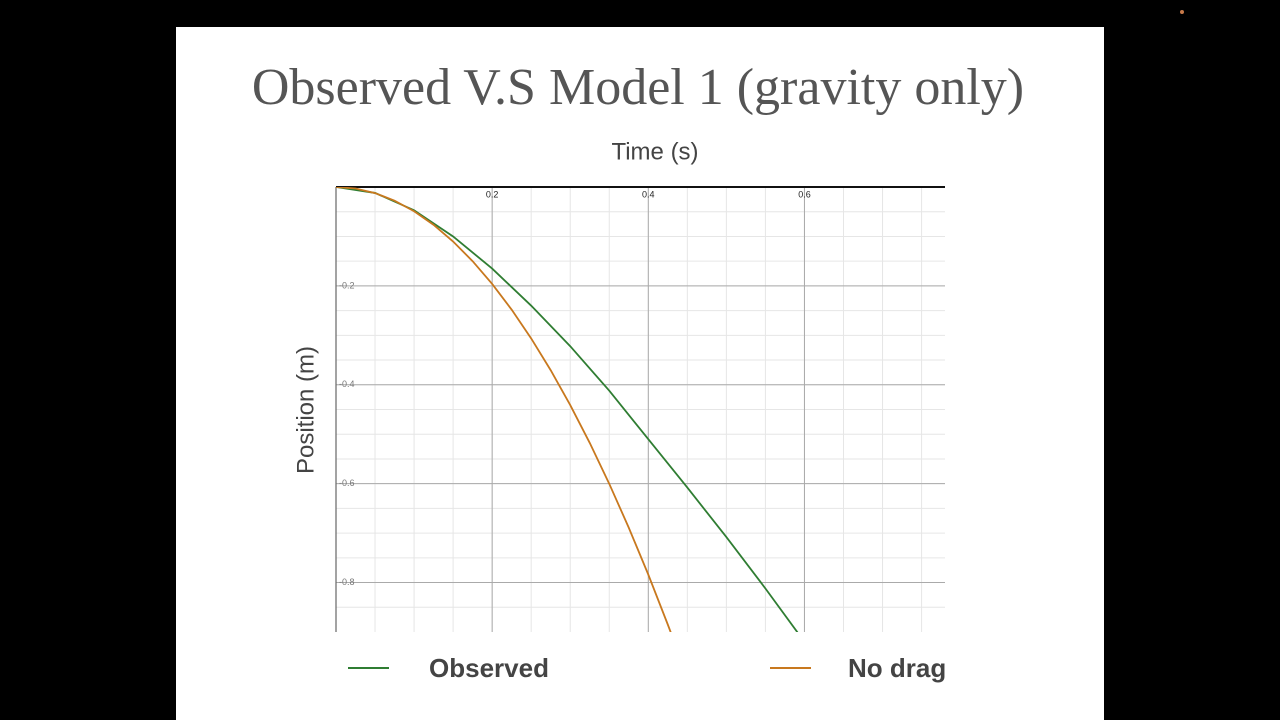 Image resolution: width=1280 pixels, height=720 pixels. What do you see at coordinates (804, 194) in the screenshot?
I see `x-tick-label: 0.6` at bounding box center [804, 194].